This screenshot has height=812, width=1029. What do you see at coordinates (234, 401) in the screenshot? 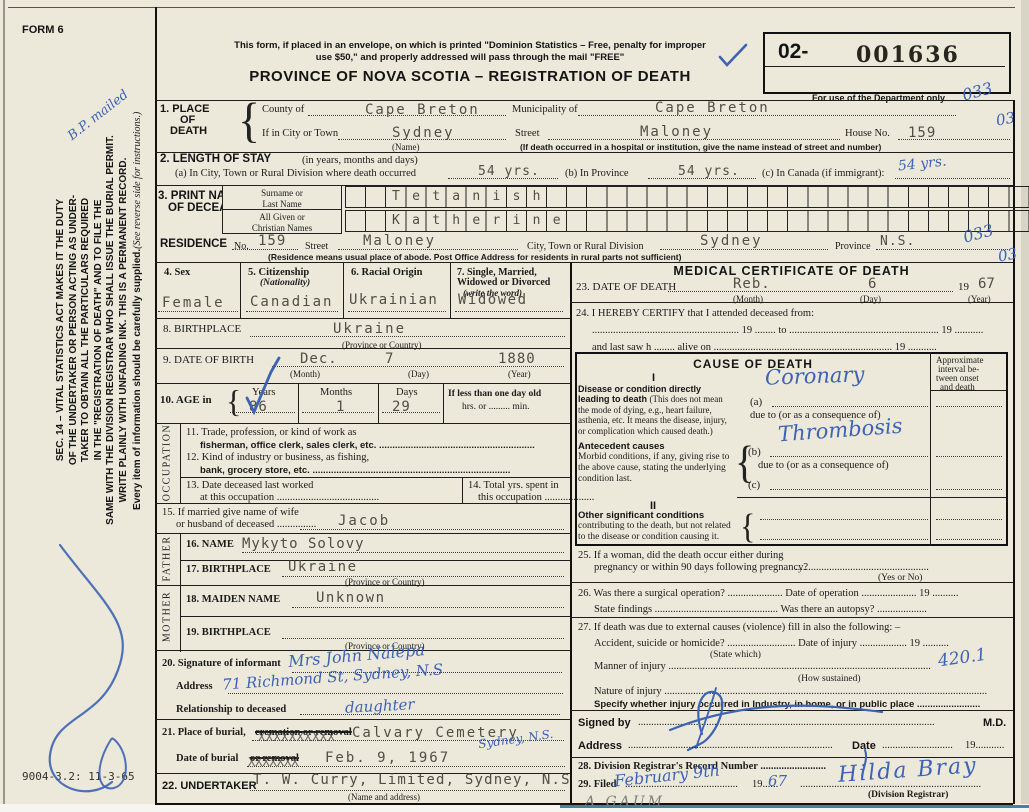
I see `age-brace: {` at bounding box center [234, 401].